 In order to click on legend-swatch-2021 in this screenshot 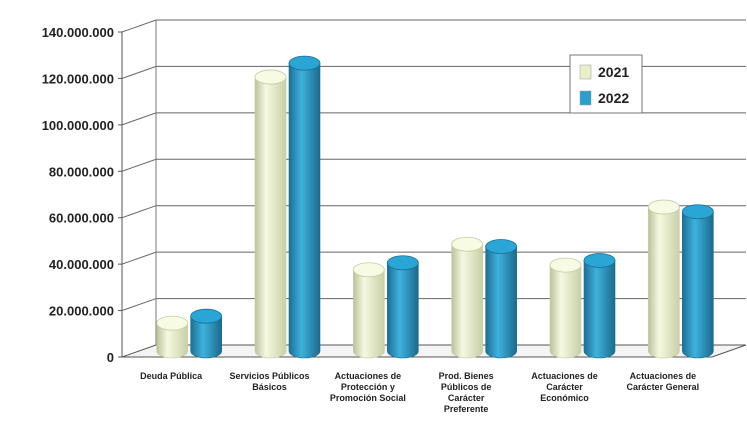, I will do `click(585, 72)`.